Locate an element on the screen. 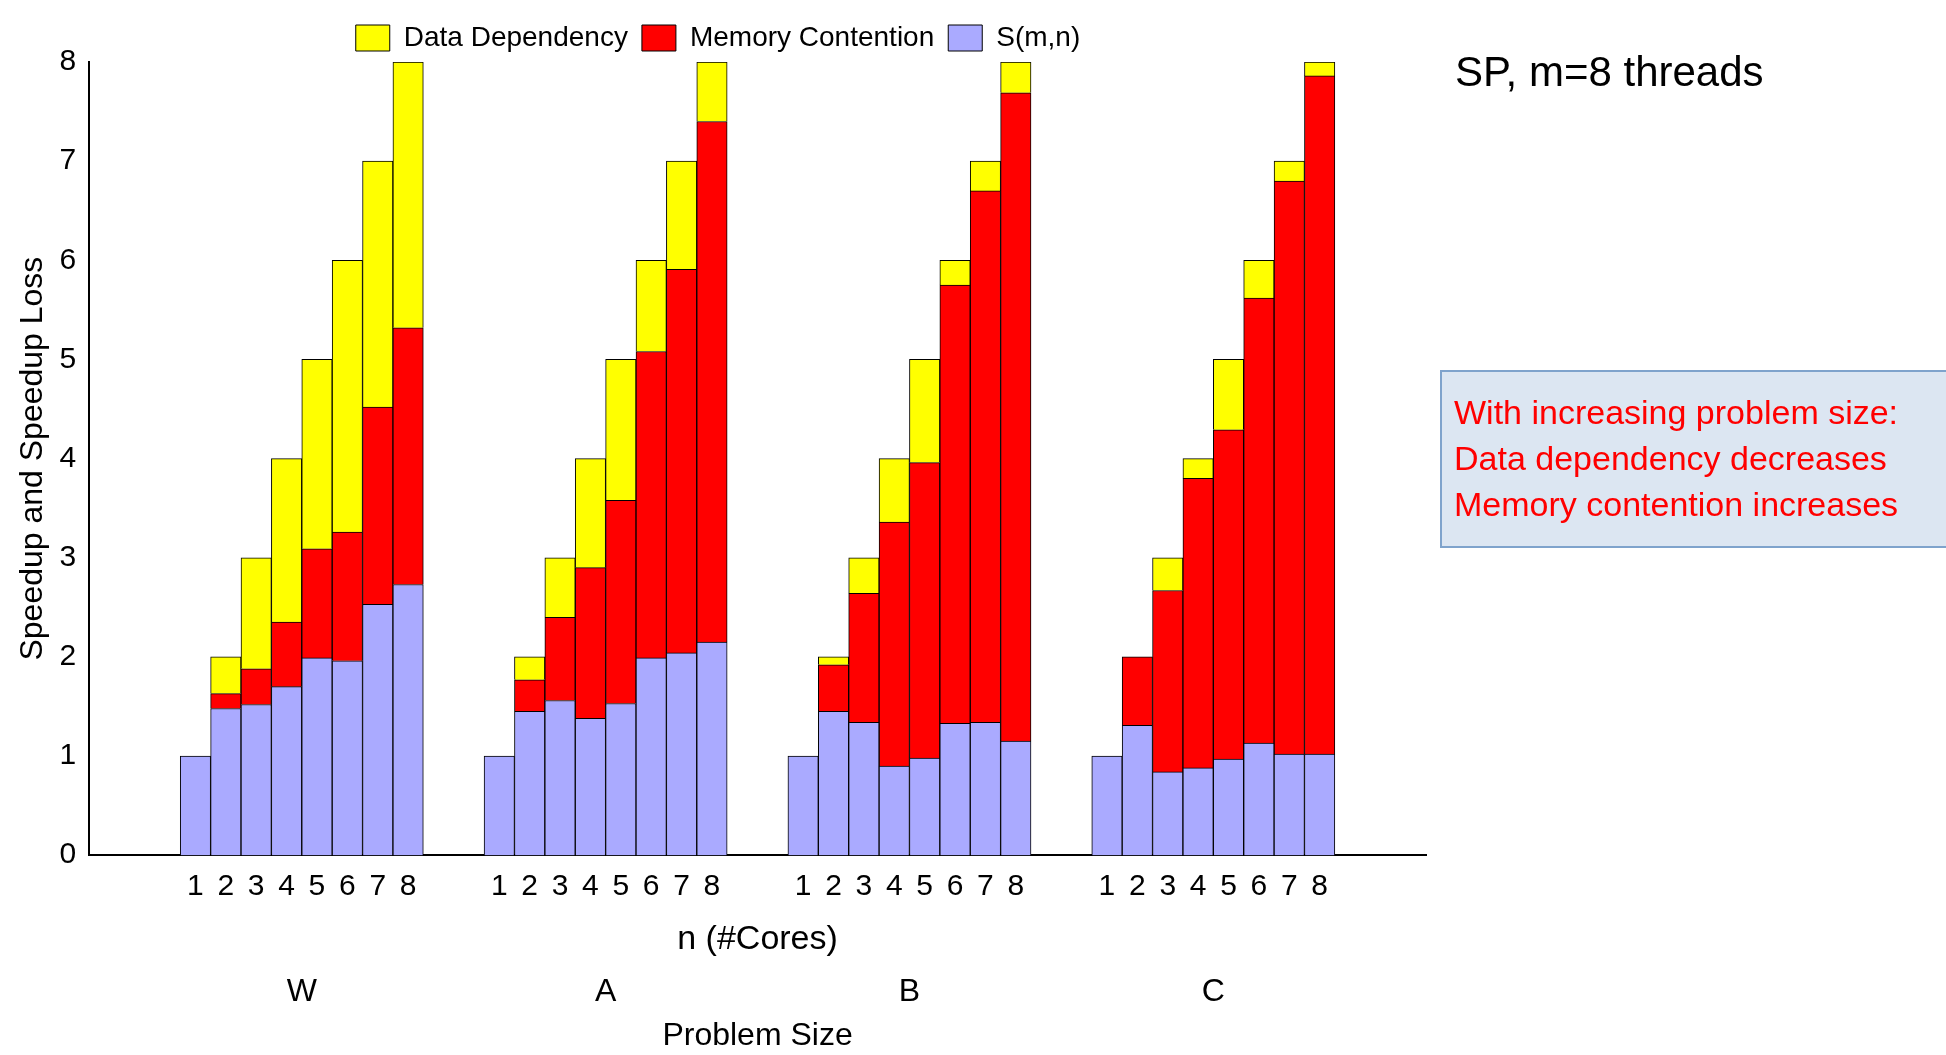  text: Data dependency decreases is located at coordinates (1671, 458).